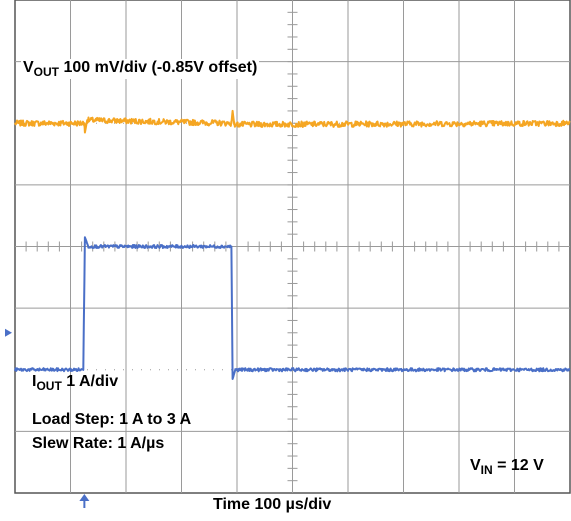  What do you see at coordinates (34, 381) in the screenshot?
I see `iout-name: I` at bounding box center [34, 381].